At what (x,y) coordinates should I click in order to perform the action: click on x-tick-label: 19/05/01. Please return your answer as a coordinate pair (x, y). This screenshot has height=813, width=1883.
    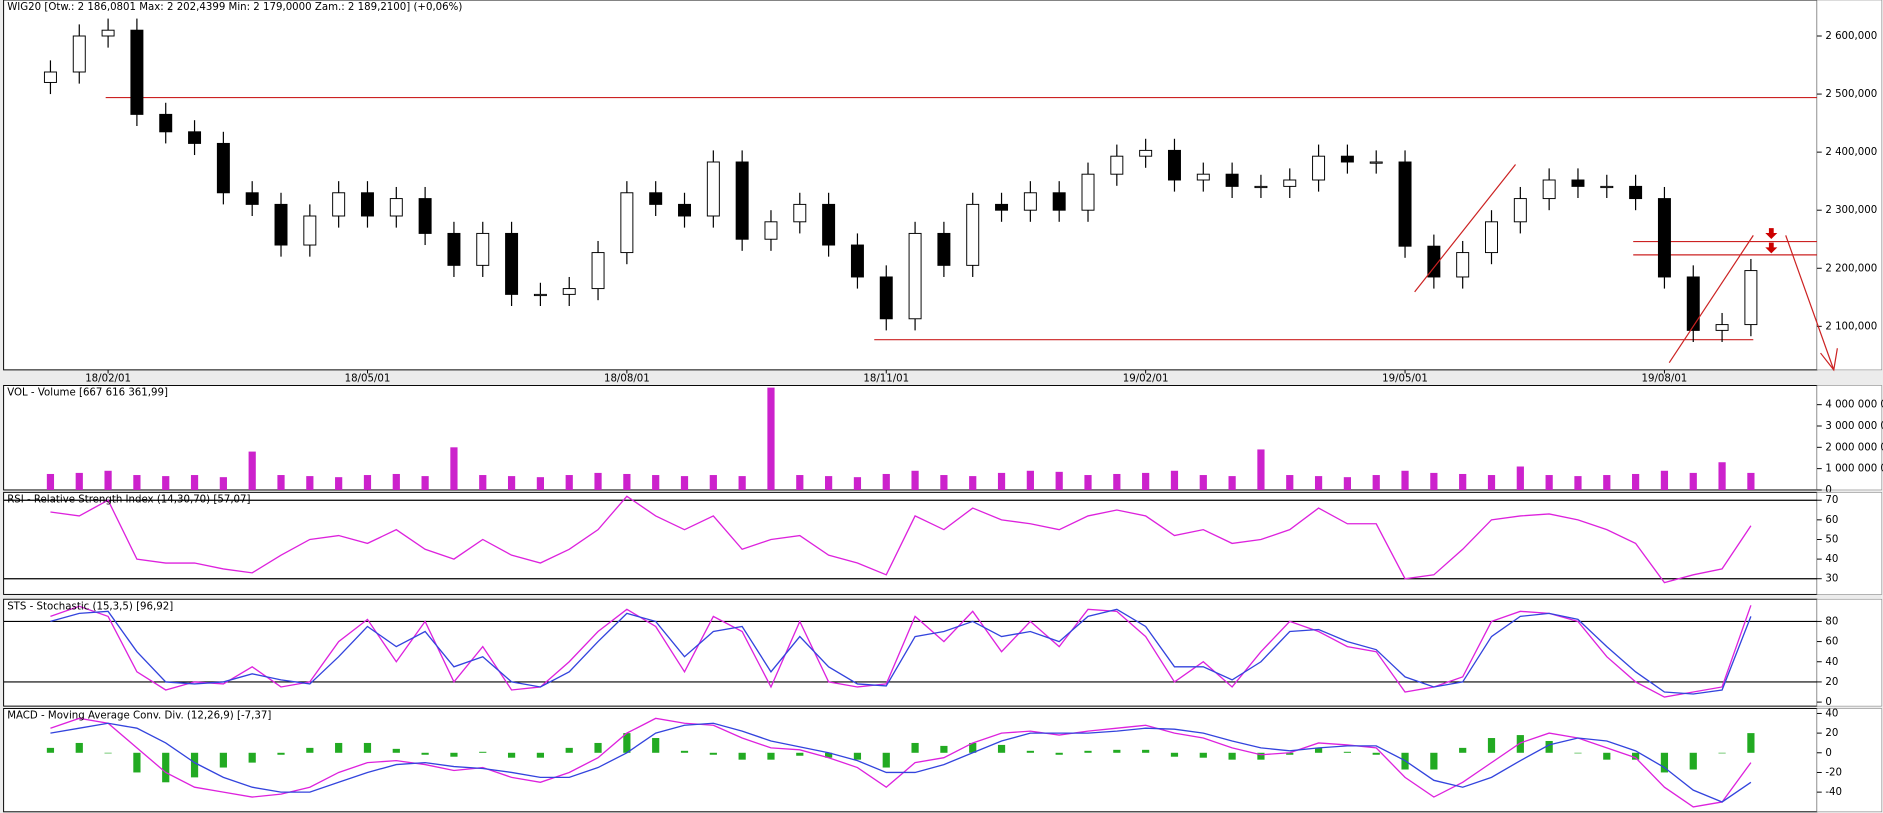
    Looking at the image, I should click on (1405, 378).